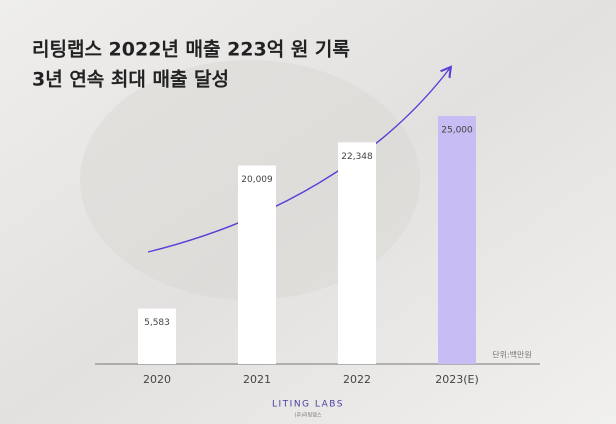  Describe the element at coordinates (457, 379) in the screenshot. I see `x-tick-label: 2023(E)` at that location.